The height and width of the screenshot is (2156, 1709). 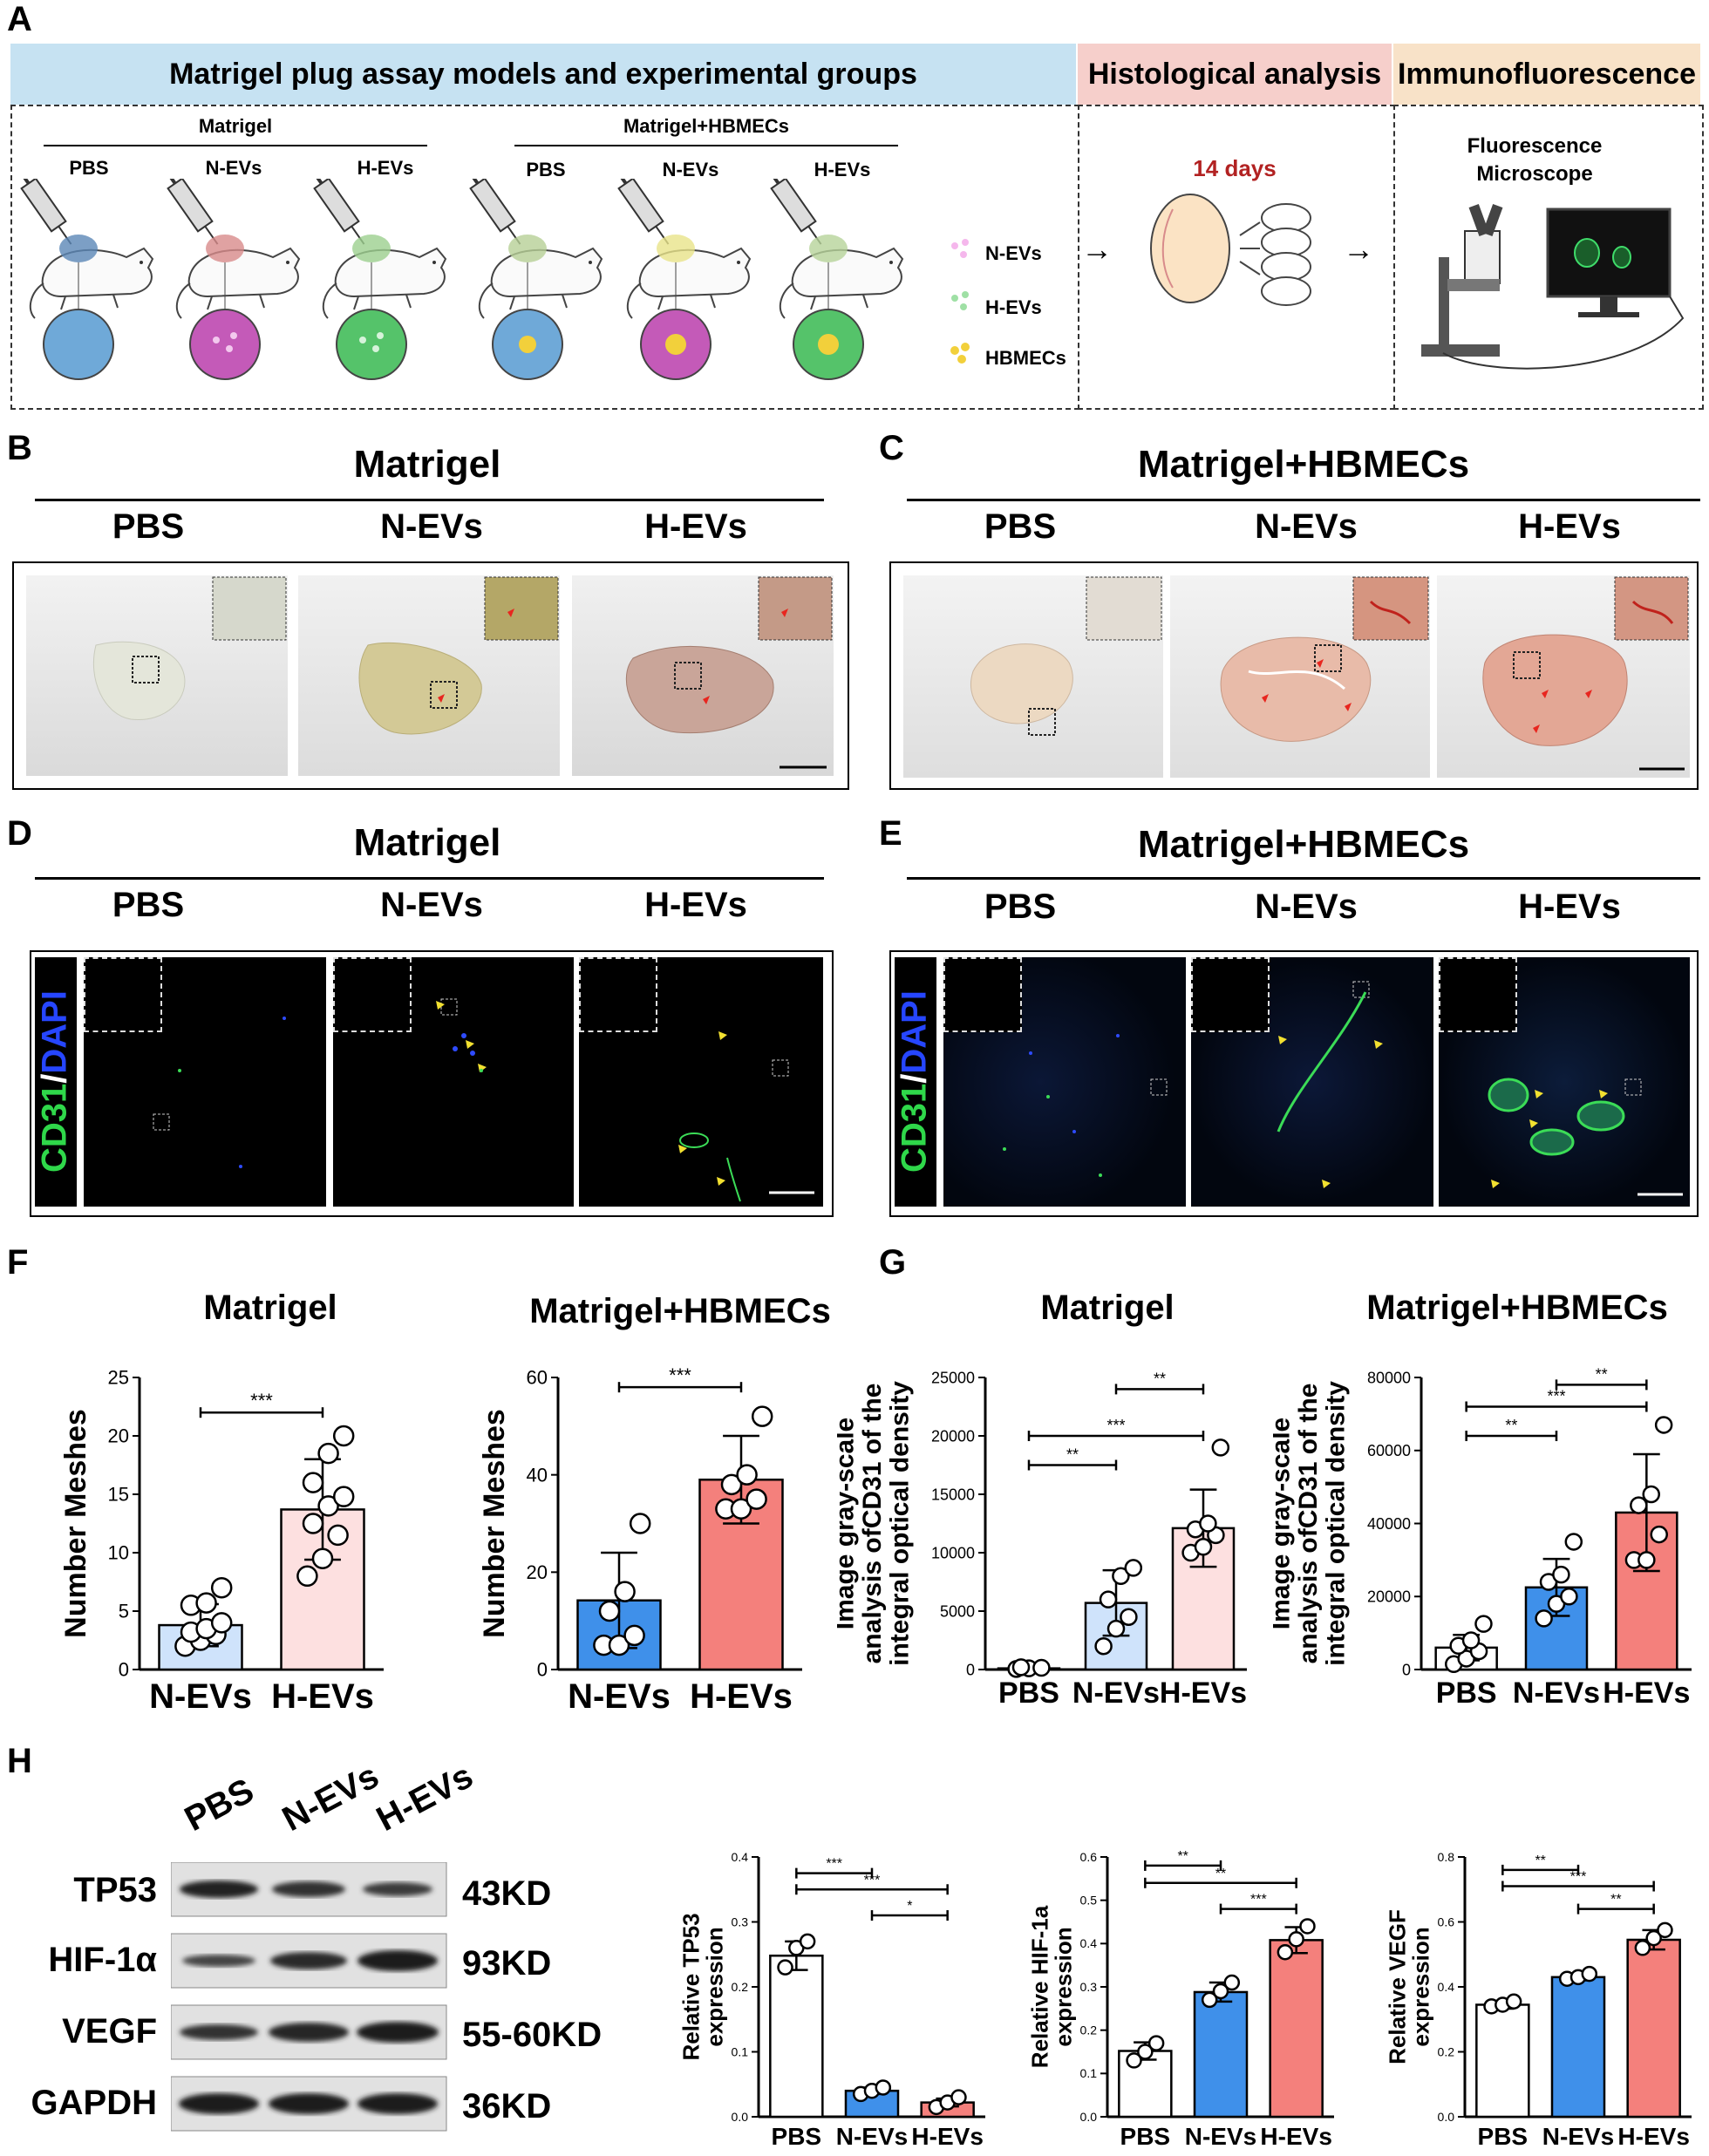 What do you see at coordinates (19, 1761) in the screenshot?
I see `panel-letter-h: H` at bounding box center [19, 1761].